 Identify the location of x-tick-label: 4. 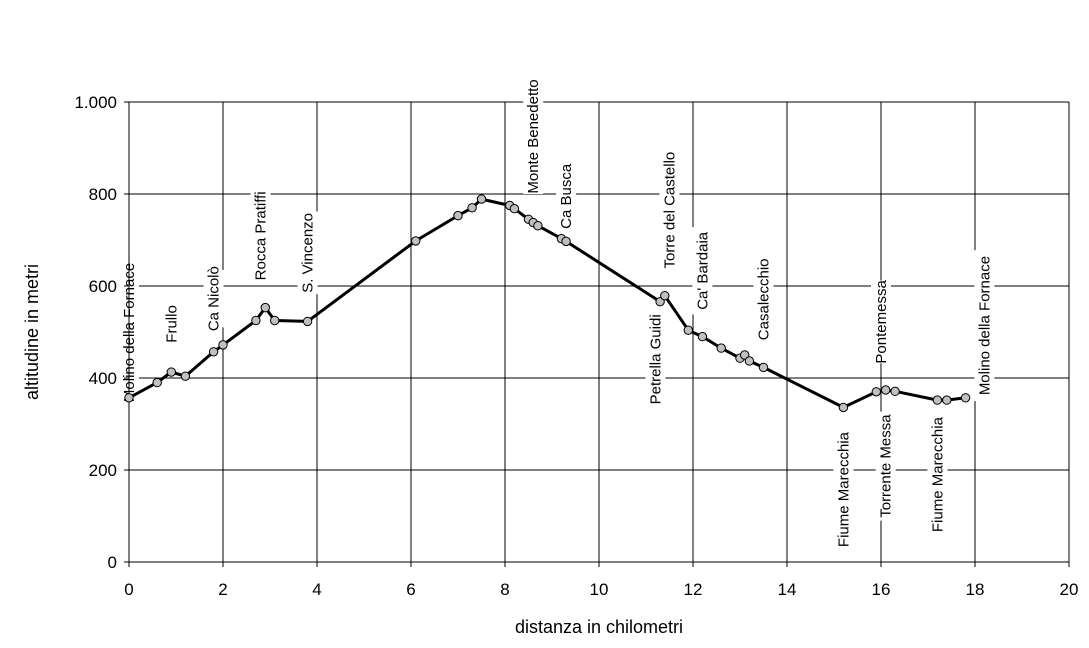
(316, 589).